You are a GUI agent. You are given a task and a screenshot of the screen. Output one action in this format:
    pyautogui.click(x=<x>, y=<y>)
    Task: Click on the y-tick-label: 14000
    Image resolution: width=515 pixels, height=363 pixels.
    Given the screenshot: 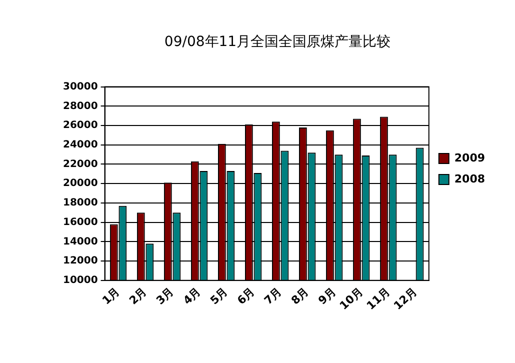 What is the action you would take?
    pyautogui.click(x=80, y=242)
    